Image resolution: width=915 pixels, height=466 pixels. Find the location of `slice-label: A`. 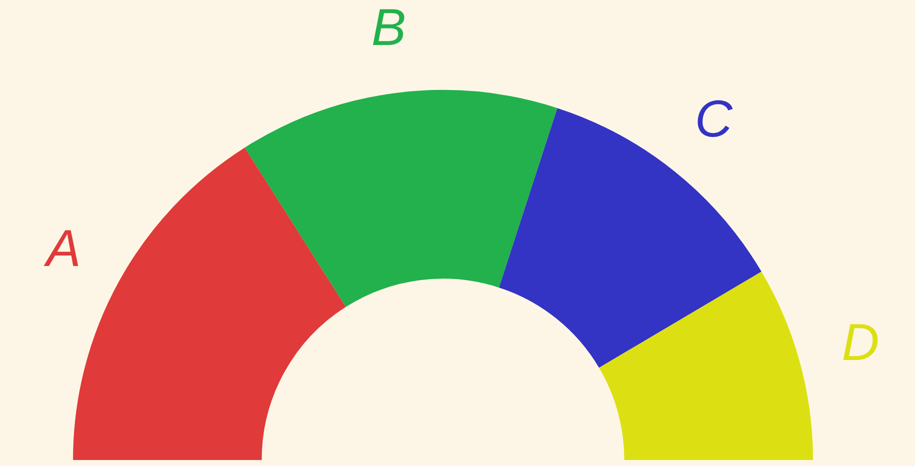

slice-label: A is located at coordinates (62, 249).